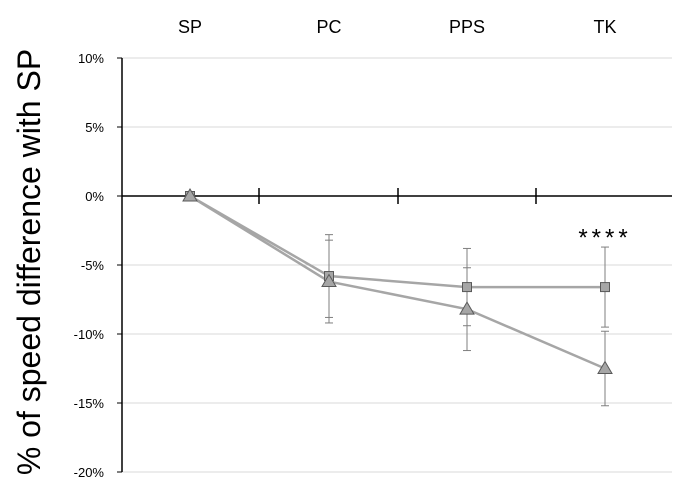 This screenshot has height=485, width=674. Describe the element at coordinates (467, 27) in the screenshot. I see `category-label: PPS` at that location.